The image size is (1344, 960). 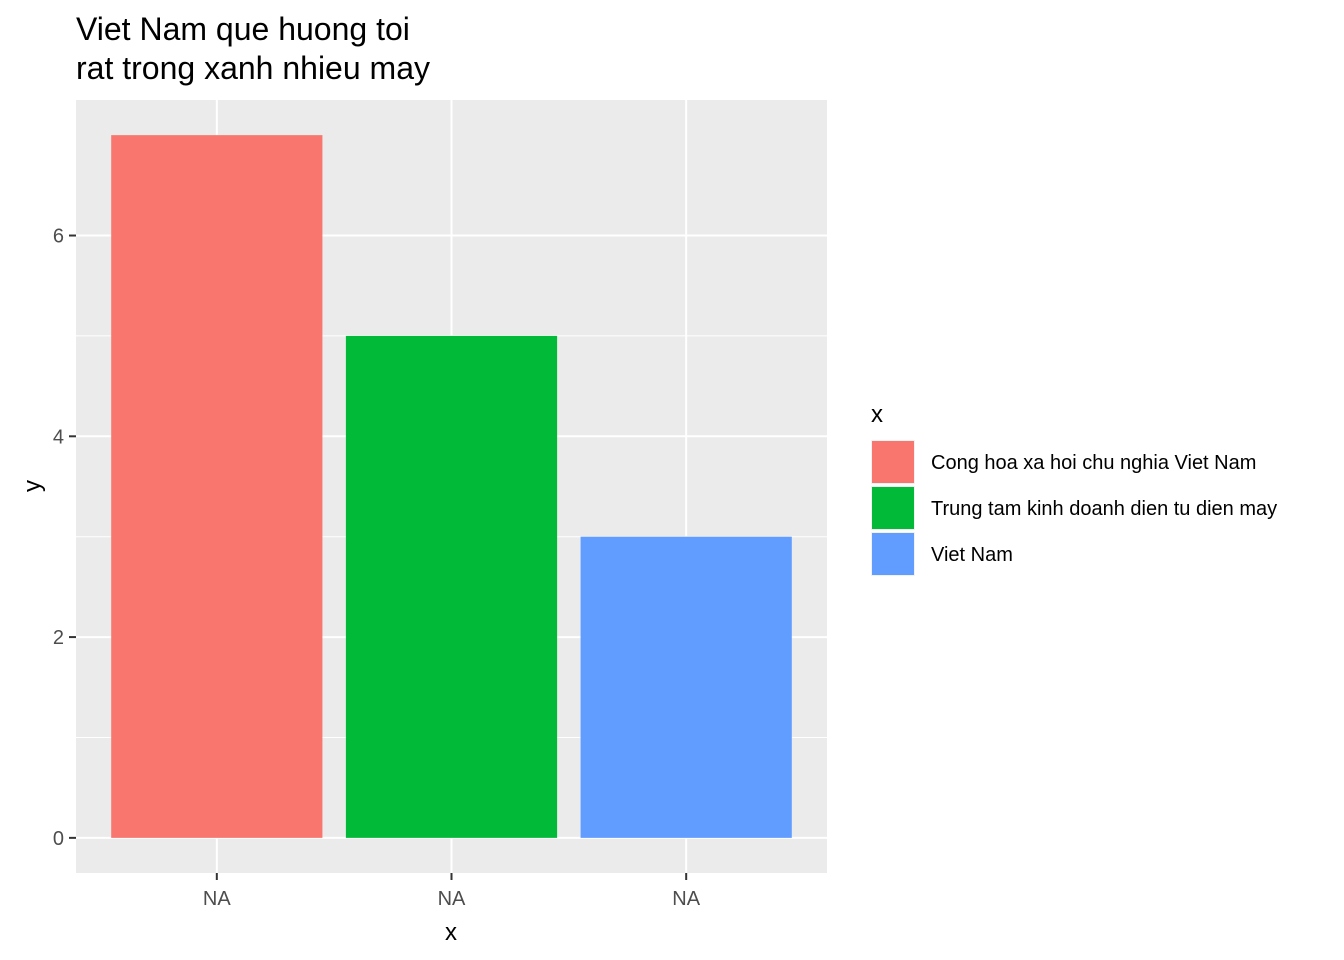 I want to click on chart-title-line-2: rat trong xanh nhieu may, so click(x=253, y=68).